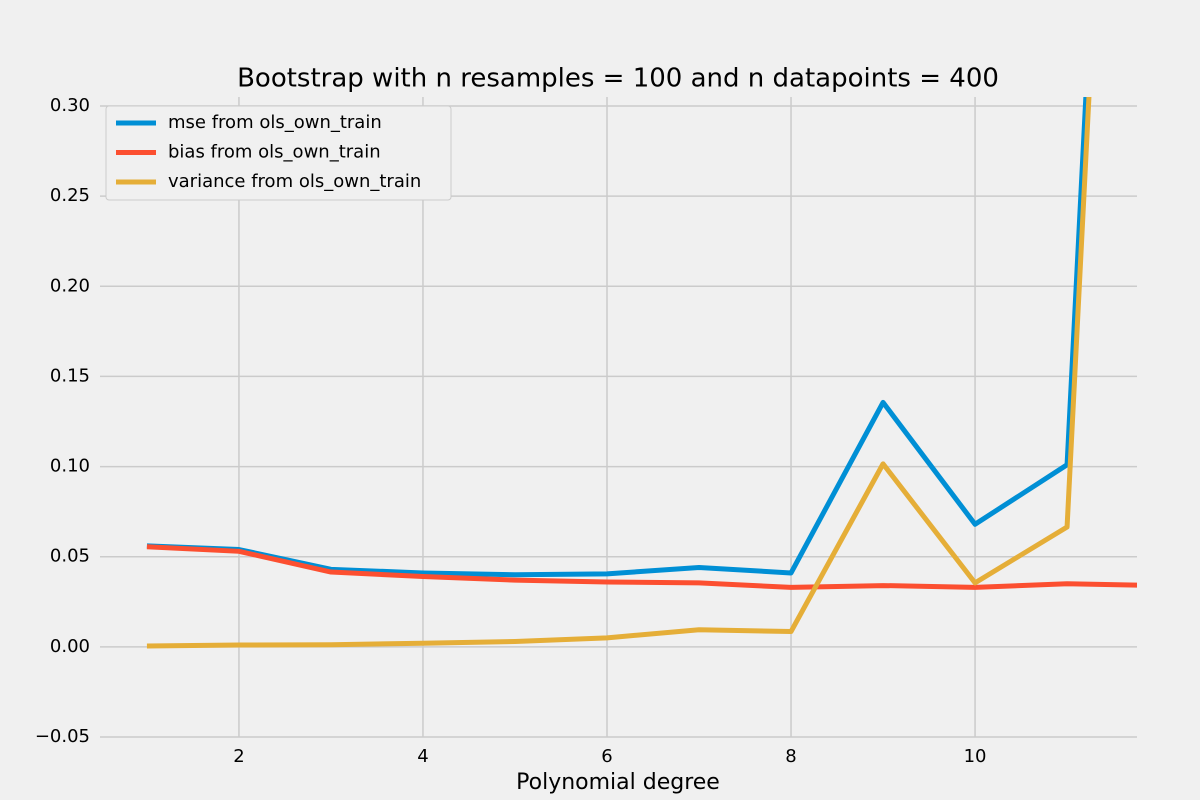 The width and height of the screenshot is (1200, 800). Describe the element at coordinates (975, 756) in the screenshot. I see `x-tick-label: 10` at that location.